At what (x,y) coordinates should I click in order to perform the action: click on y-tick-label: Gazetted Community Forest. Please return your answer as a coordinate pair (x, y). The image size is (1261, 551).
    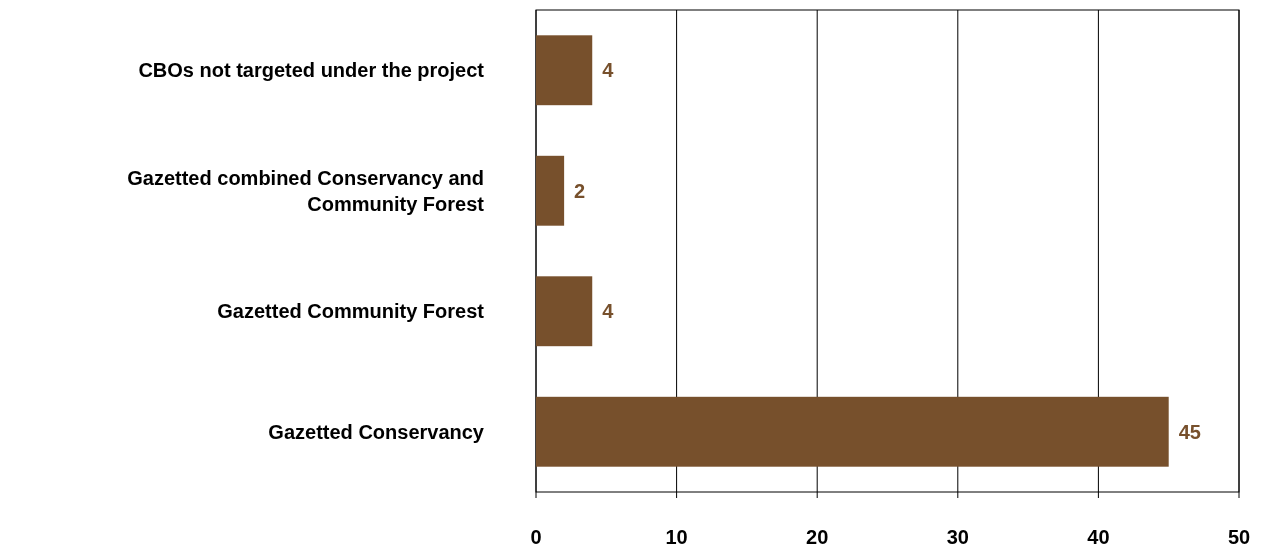
    Looking at the image, I should click on (351, 311).